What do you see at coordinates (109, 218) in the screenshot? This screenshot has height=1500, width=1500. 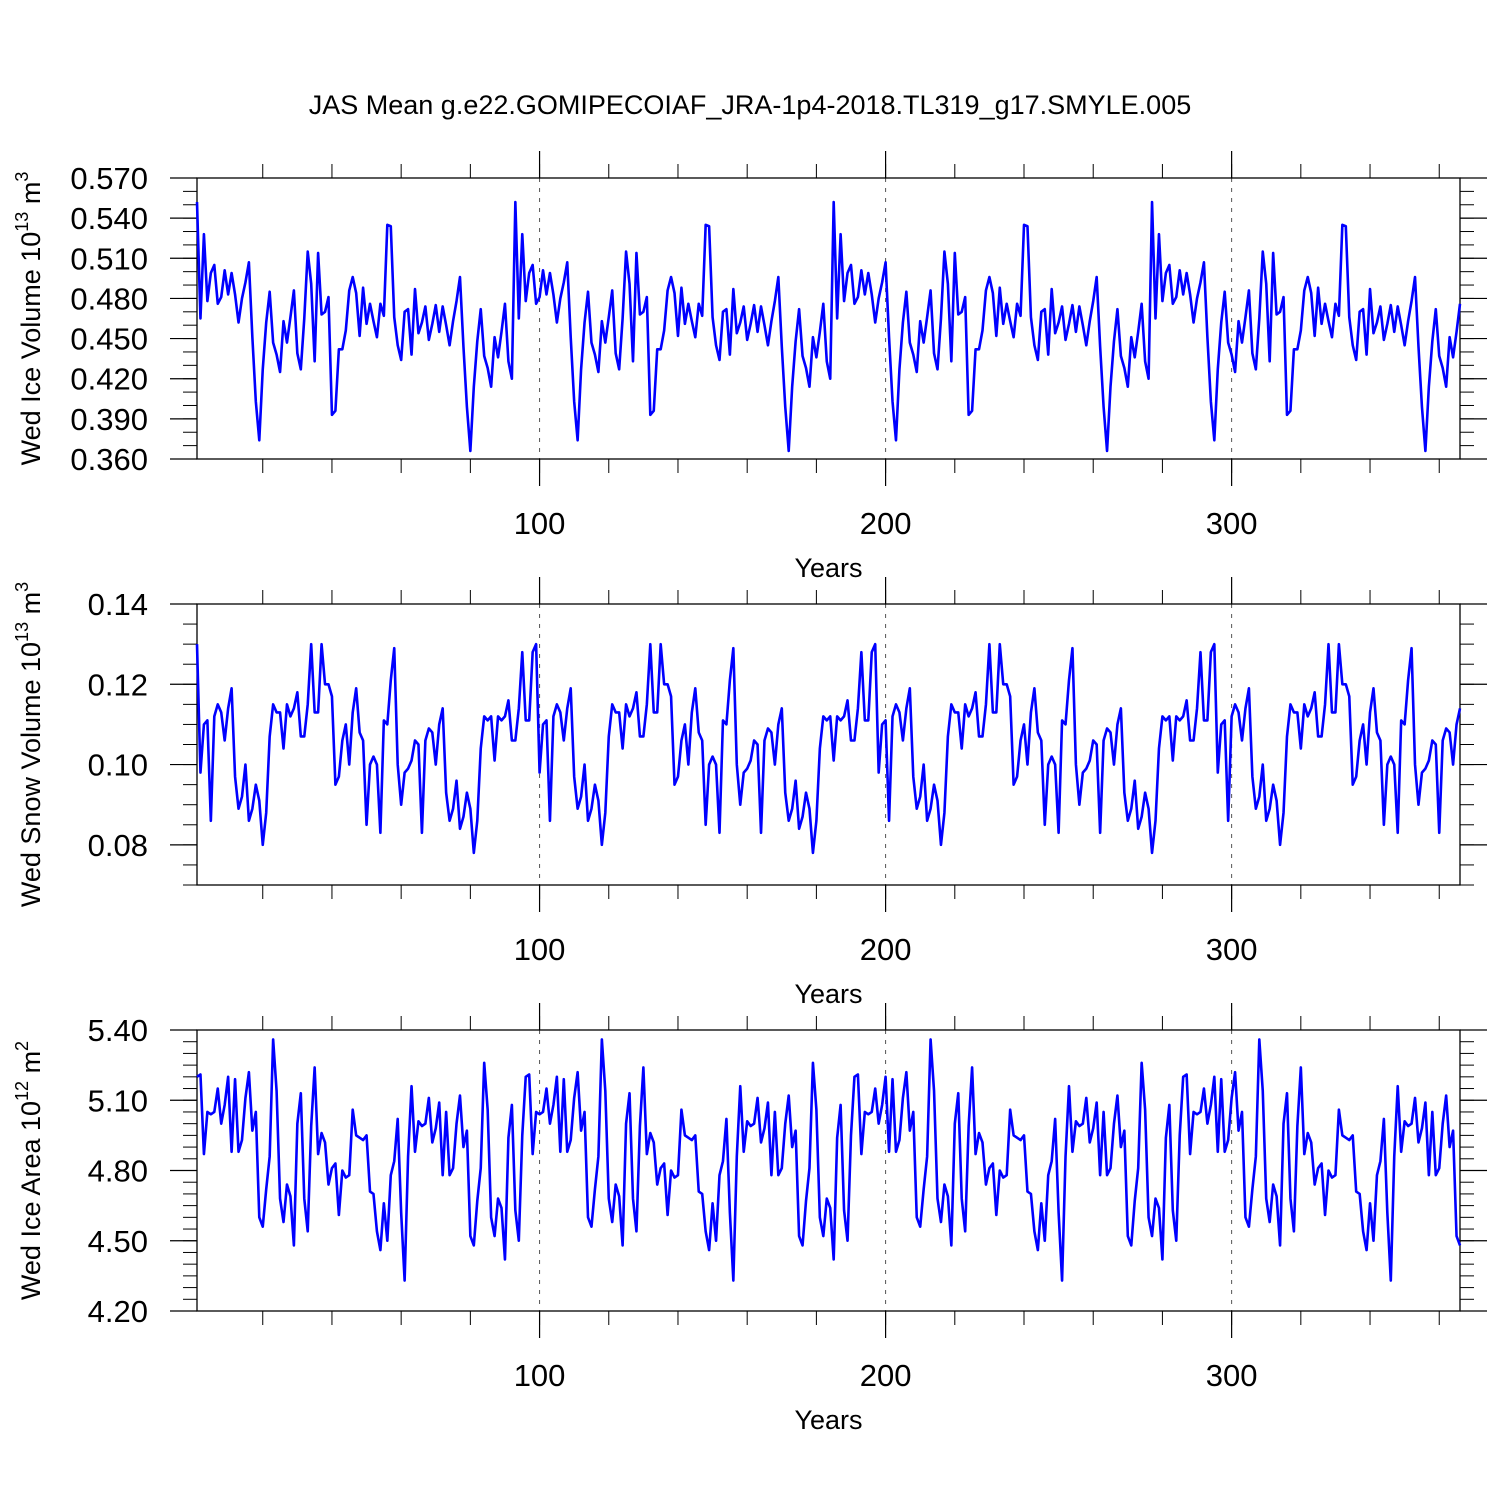 I see `y-tick-label: 0.540` at bounding box center [109, 218].